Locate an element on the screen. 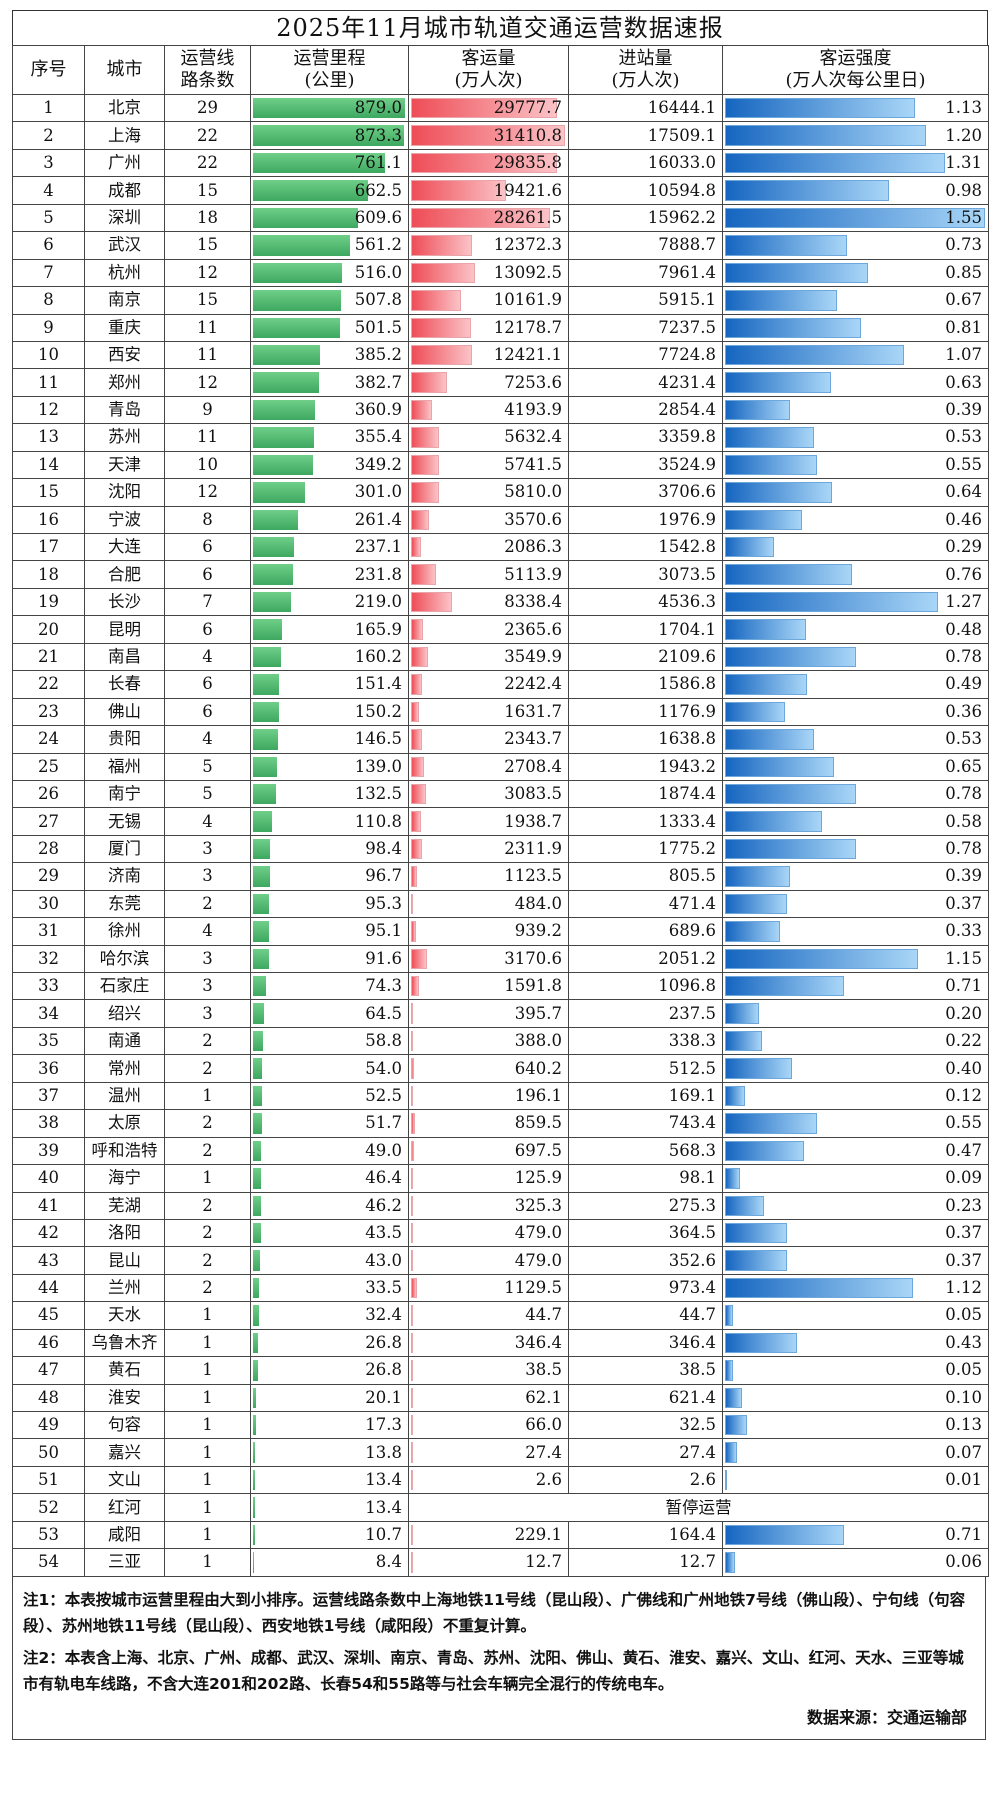  row-no: 1 is located at coordinates (48, 108).